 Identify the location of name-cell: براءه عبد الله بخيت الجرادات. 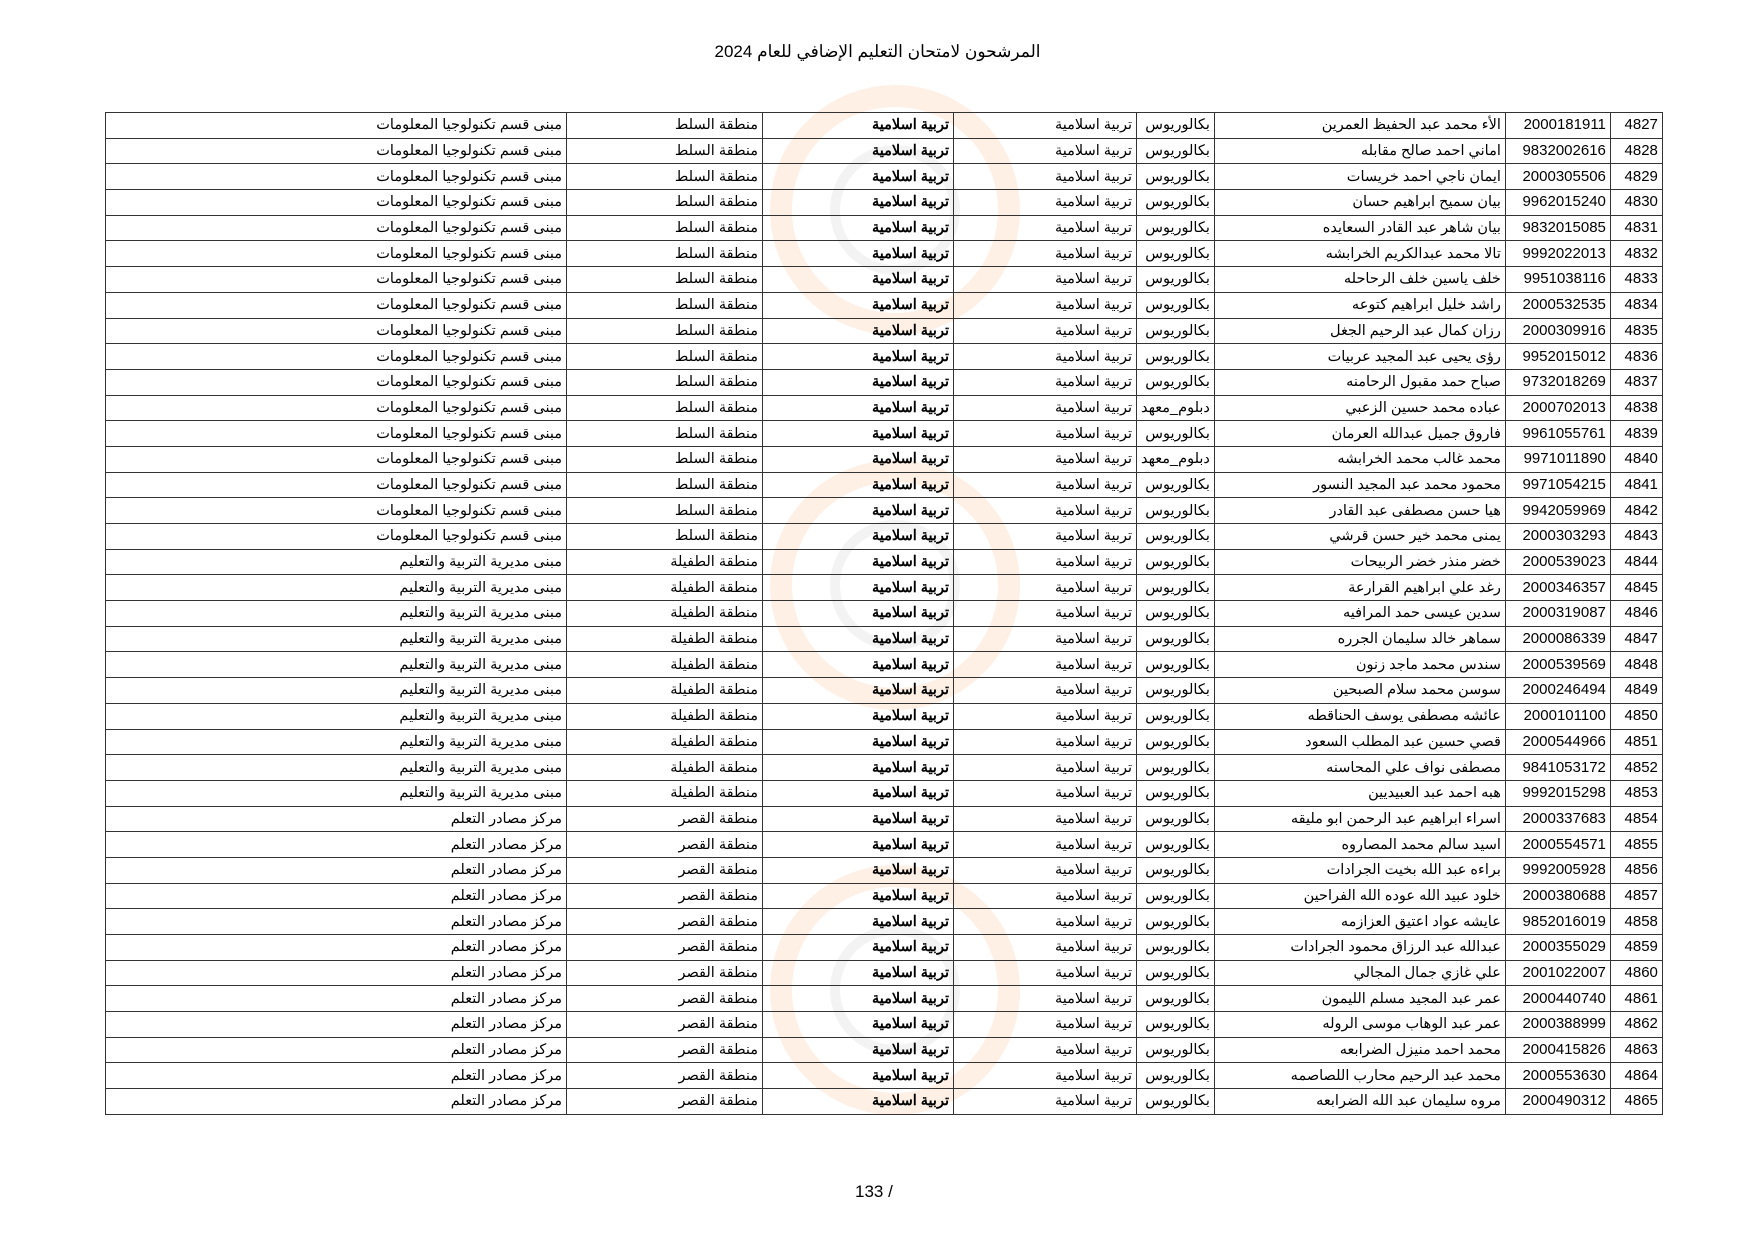
(1359, 870).